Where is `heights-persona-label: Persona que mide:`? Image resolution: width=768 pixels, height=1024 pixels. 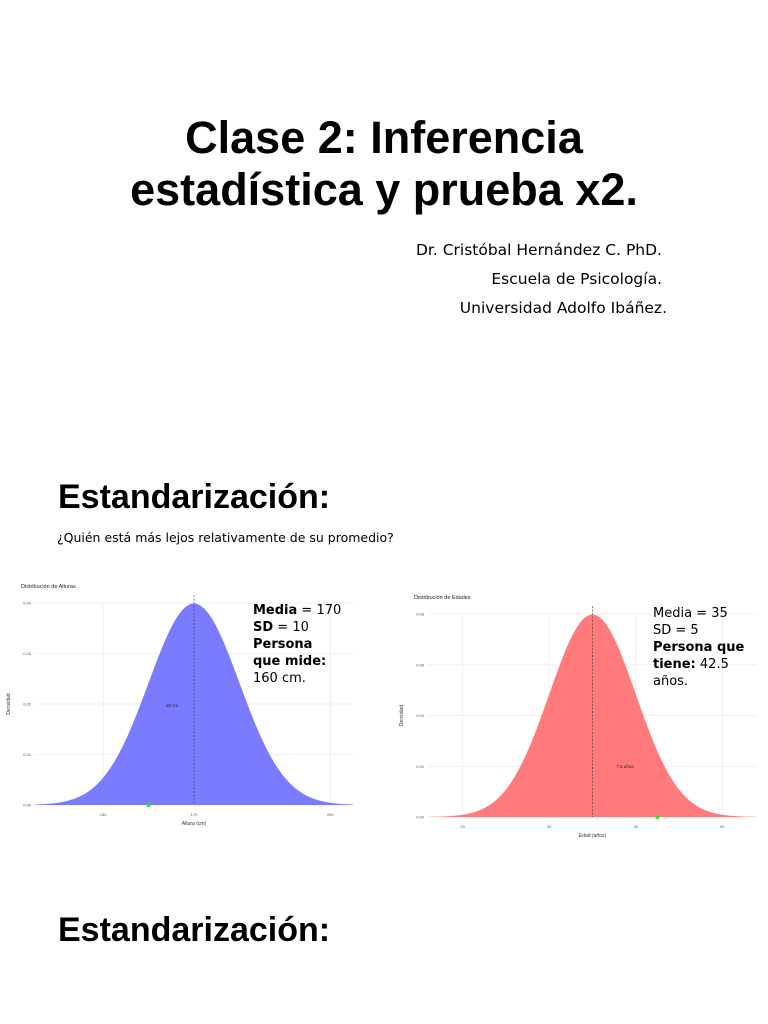
heights-persona-label: Persona que mide: is located at coordinates (290, 653).